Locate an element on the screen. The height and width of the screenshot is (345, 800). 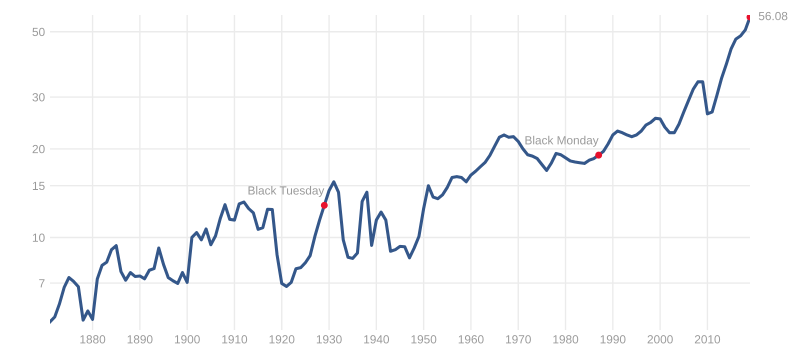
x-tick-label: 1930 is located at coordinates (329, 339).